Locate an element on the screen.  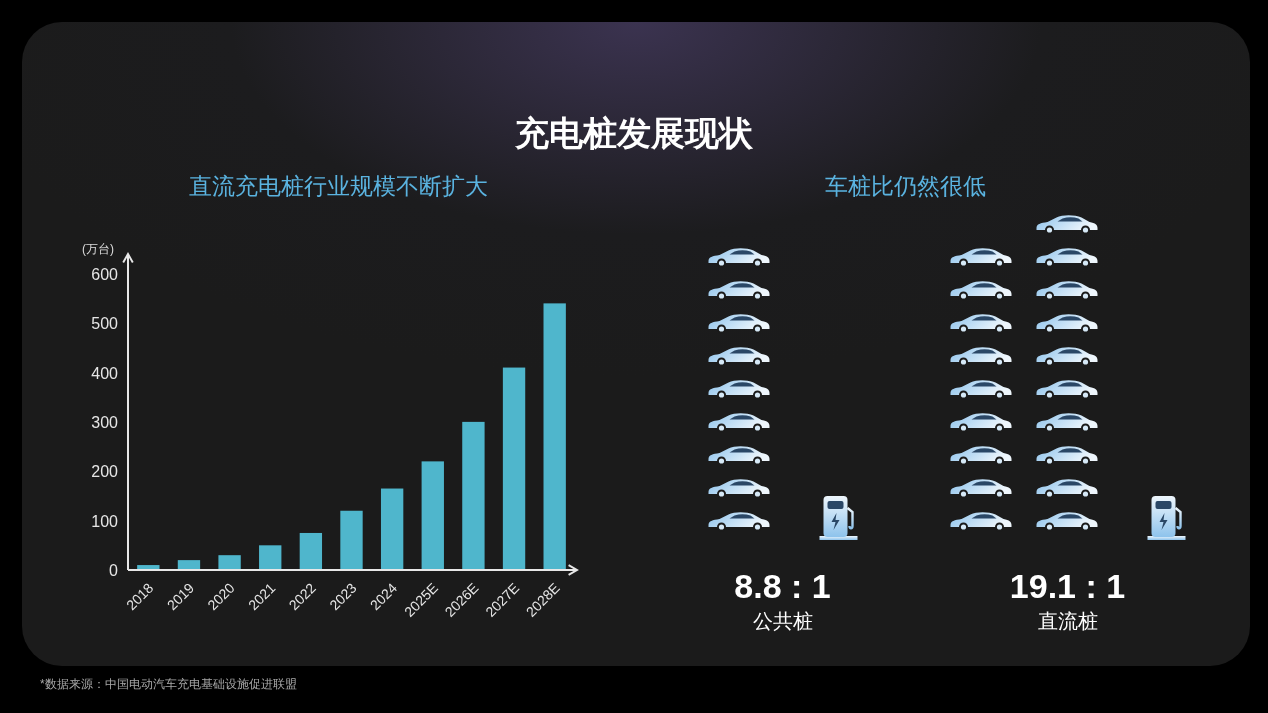
text: *数据来源：中国电动汽车充电基础设施促进联盟 is located at coordinates (168, 684).